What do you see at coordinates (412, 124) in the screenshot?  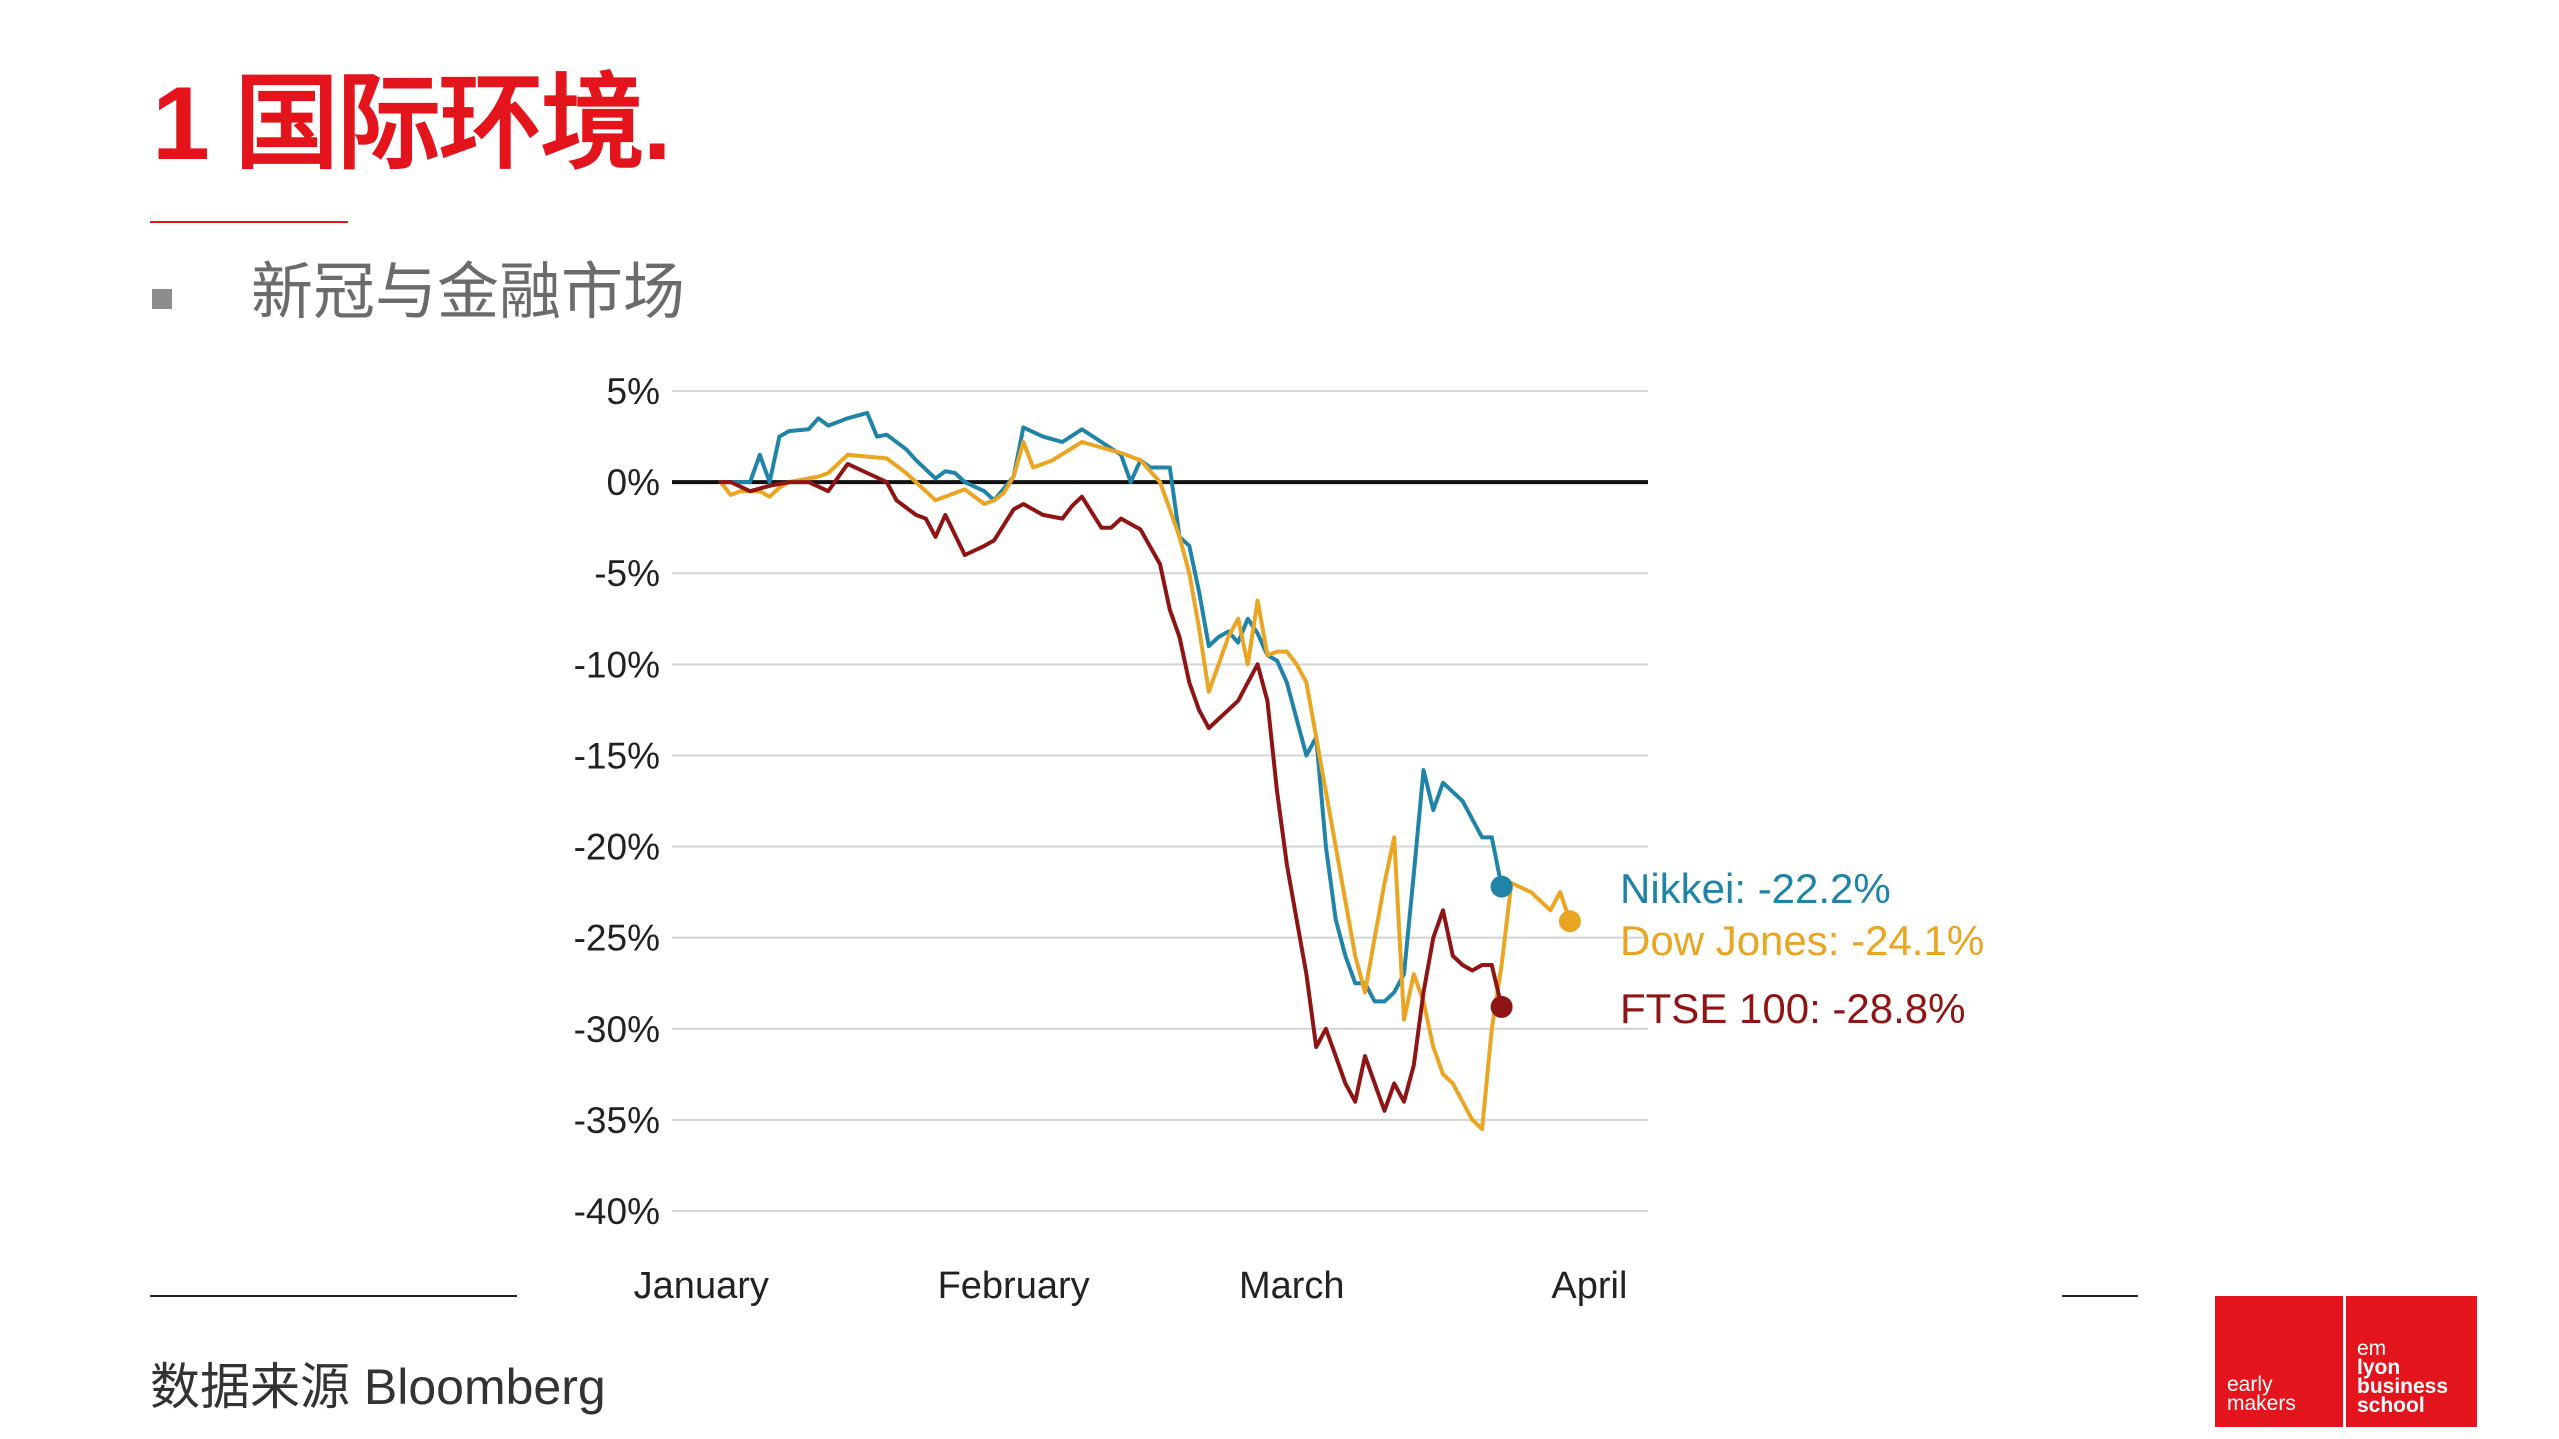 I see `slide-title: 1 国际环境.` at bounding box center [412, 124].